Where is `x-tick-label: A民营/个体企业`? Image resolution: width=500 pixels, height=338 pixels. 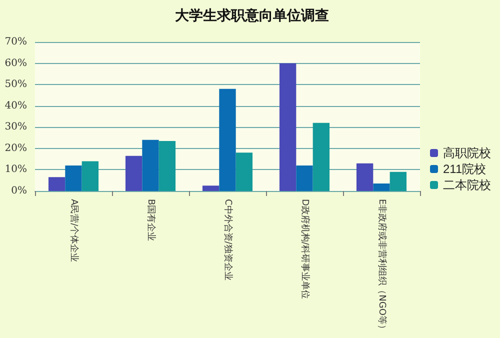
x-tick-label: A民营/个体企业 is located at coordinates (74, 230).